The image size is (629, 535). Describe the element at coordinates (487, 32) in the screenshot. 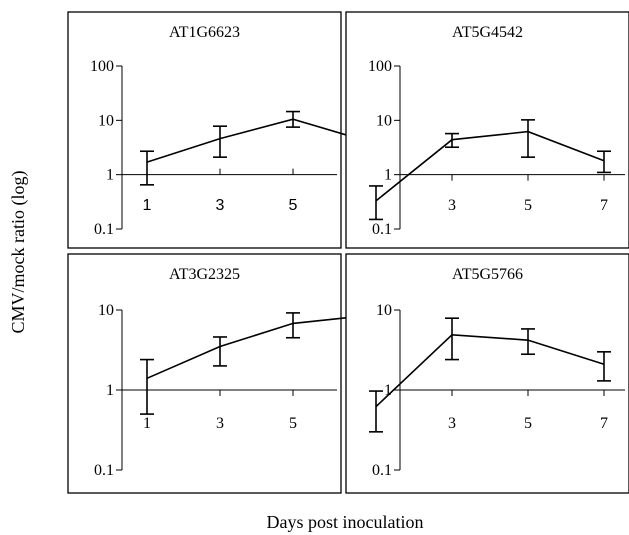

I see `panel-title: AT5G4542` at that location.